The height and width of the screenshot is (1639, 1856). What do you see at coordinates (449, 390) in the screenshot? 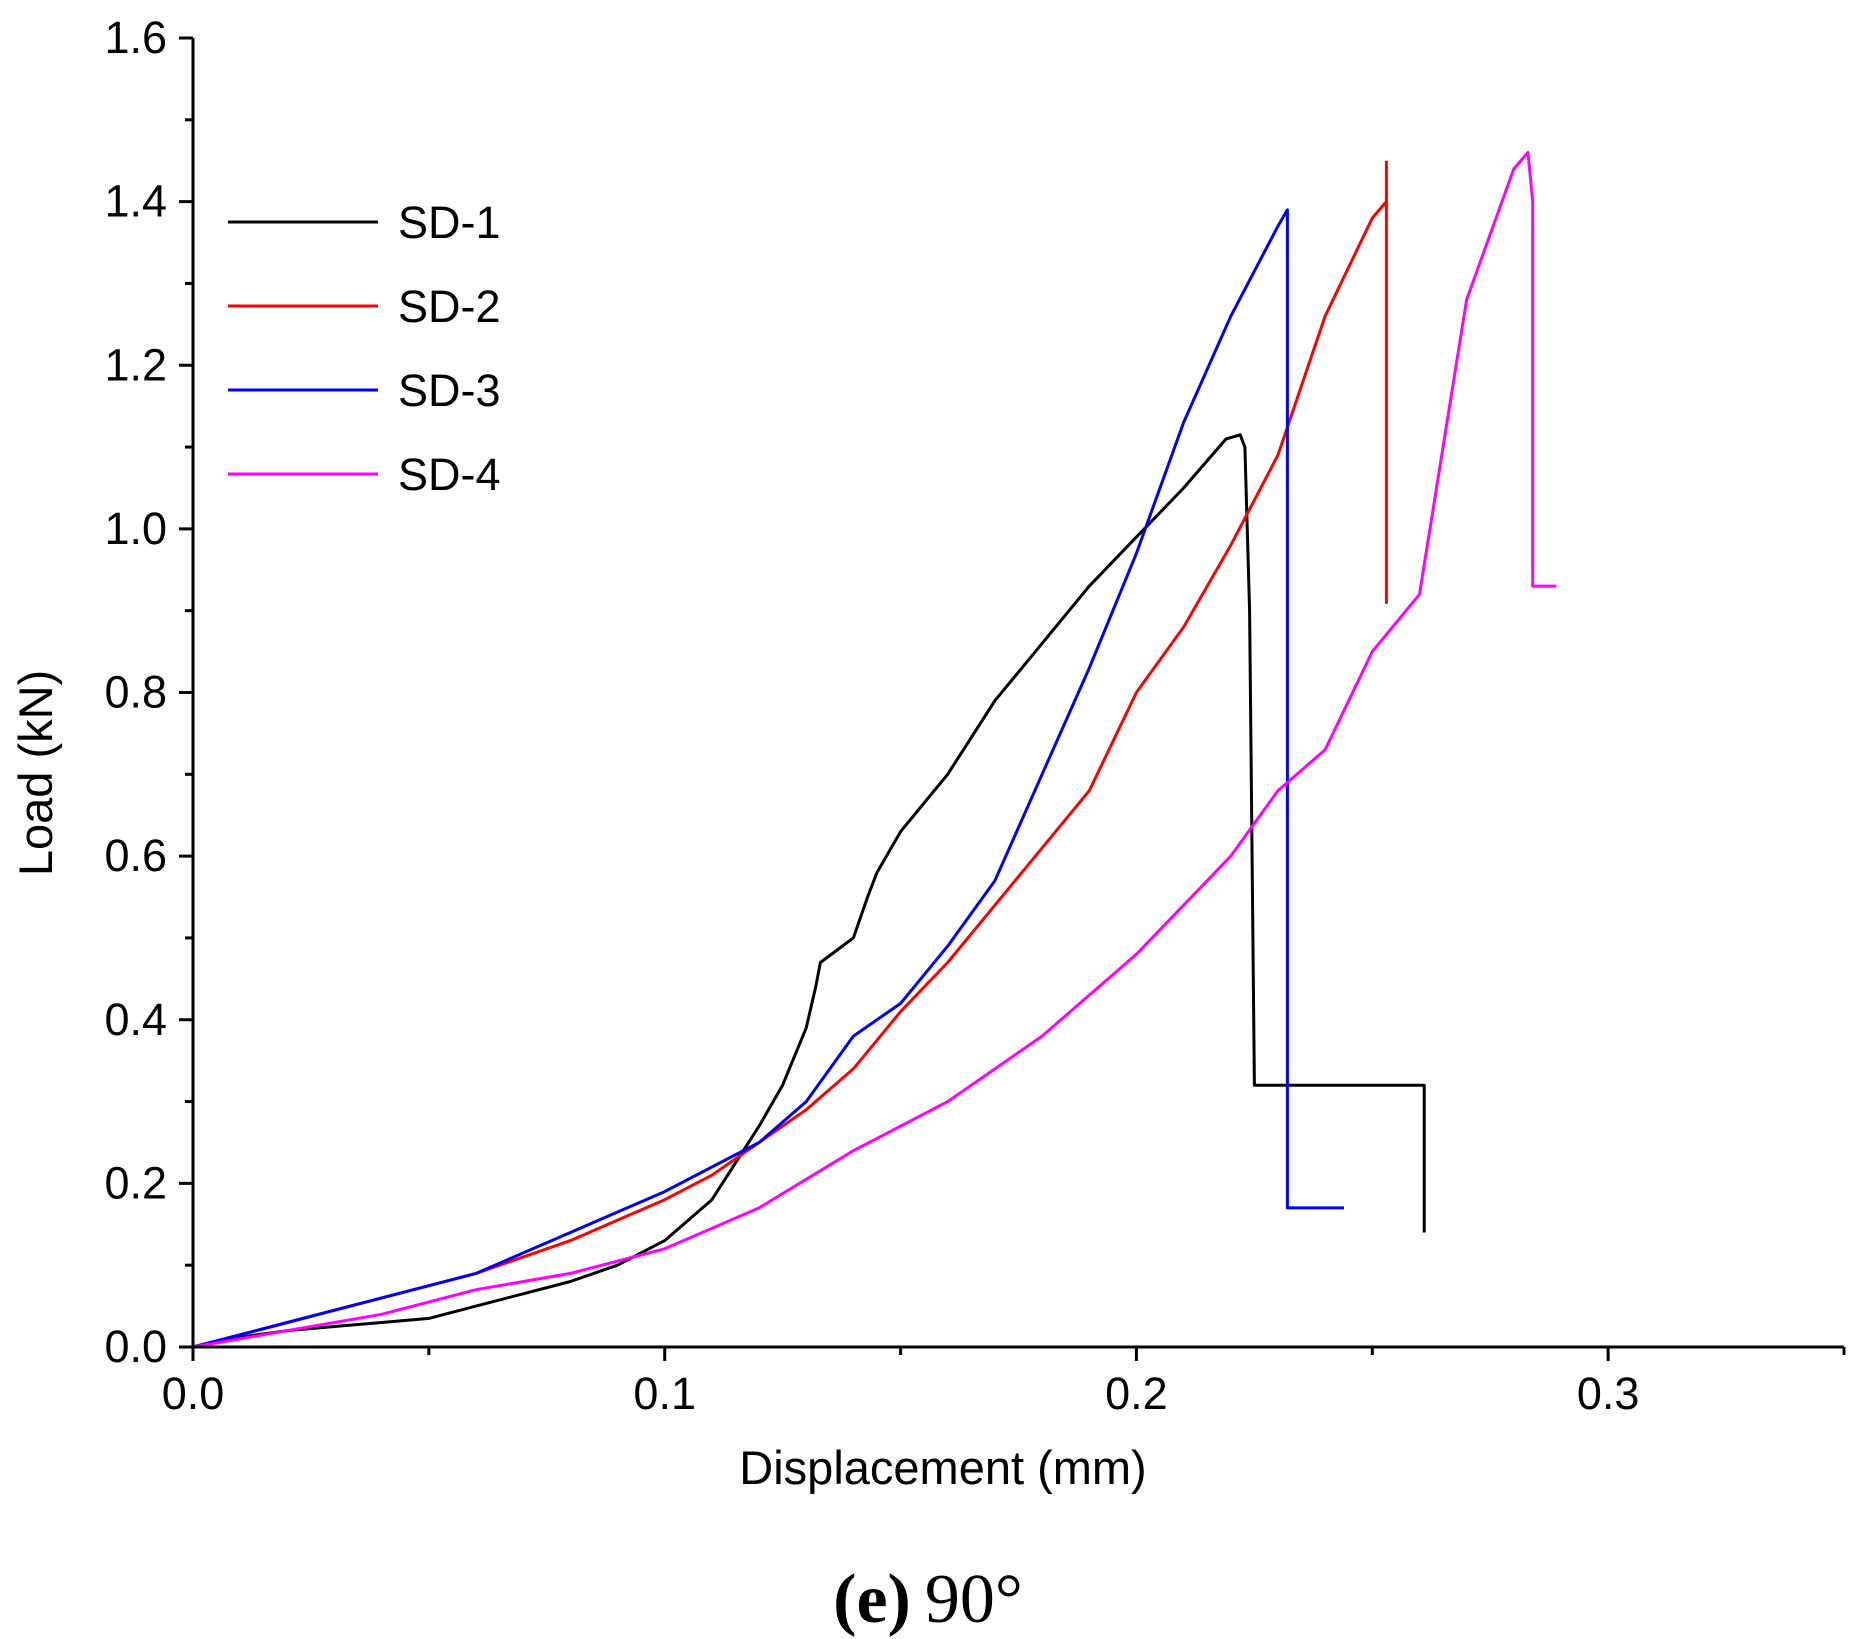
I see `legend-label: SD-3` at bounding box center [449, 390].